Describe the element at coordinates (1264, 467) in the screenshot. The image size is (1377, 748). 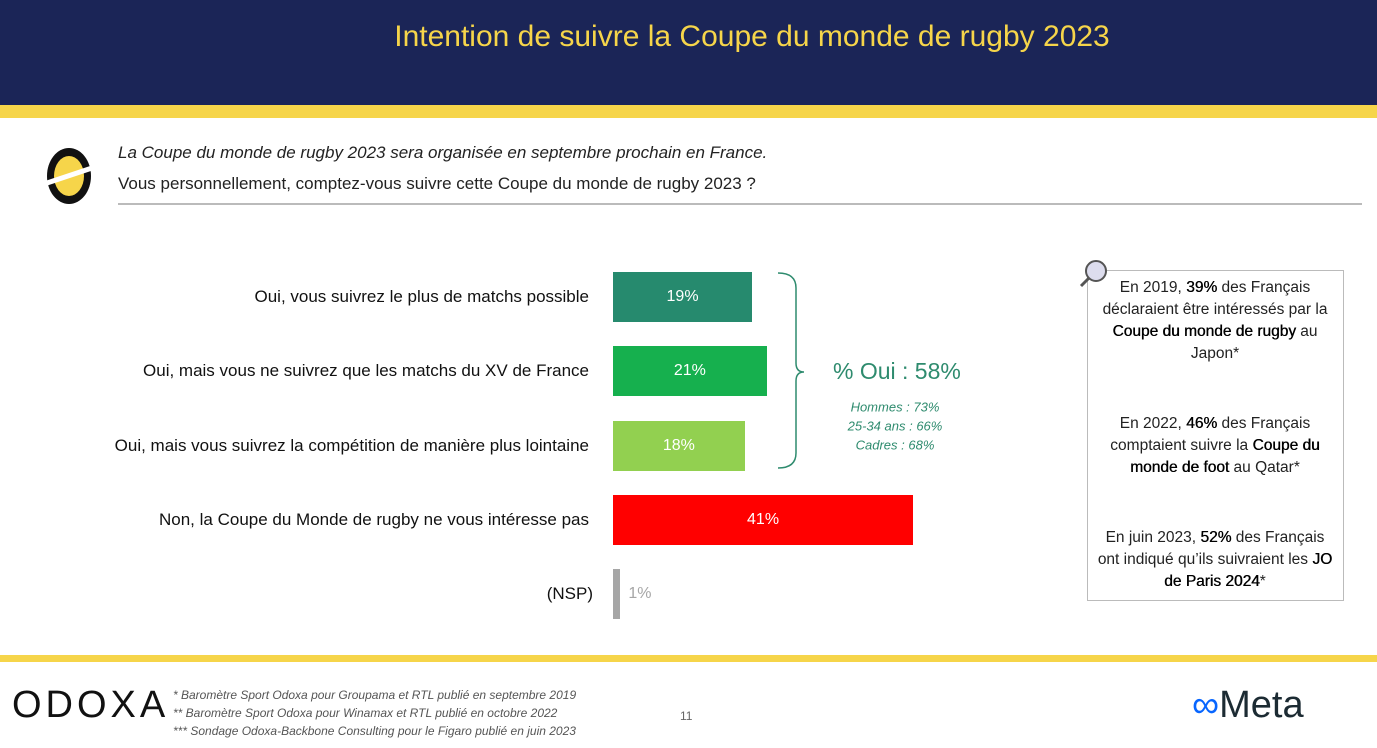
I see `note-text: au Qatar*` at that location.